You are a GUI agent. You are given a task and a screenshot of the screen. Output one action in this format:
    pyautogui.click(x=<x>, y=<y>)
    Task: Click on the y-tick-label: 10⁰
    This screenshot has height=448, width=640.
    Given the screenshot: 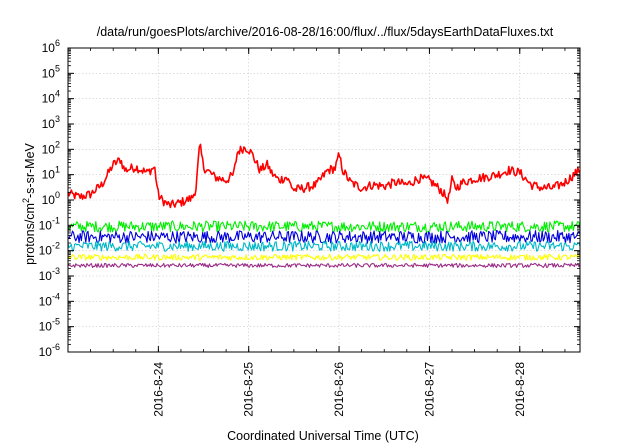 What is the action you would take?
    pyautogui.click(x=51, y=198)
    